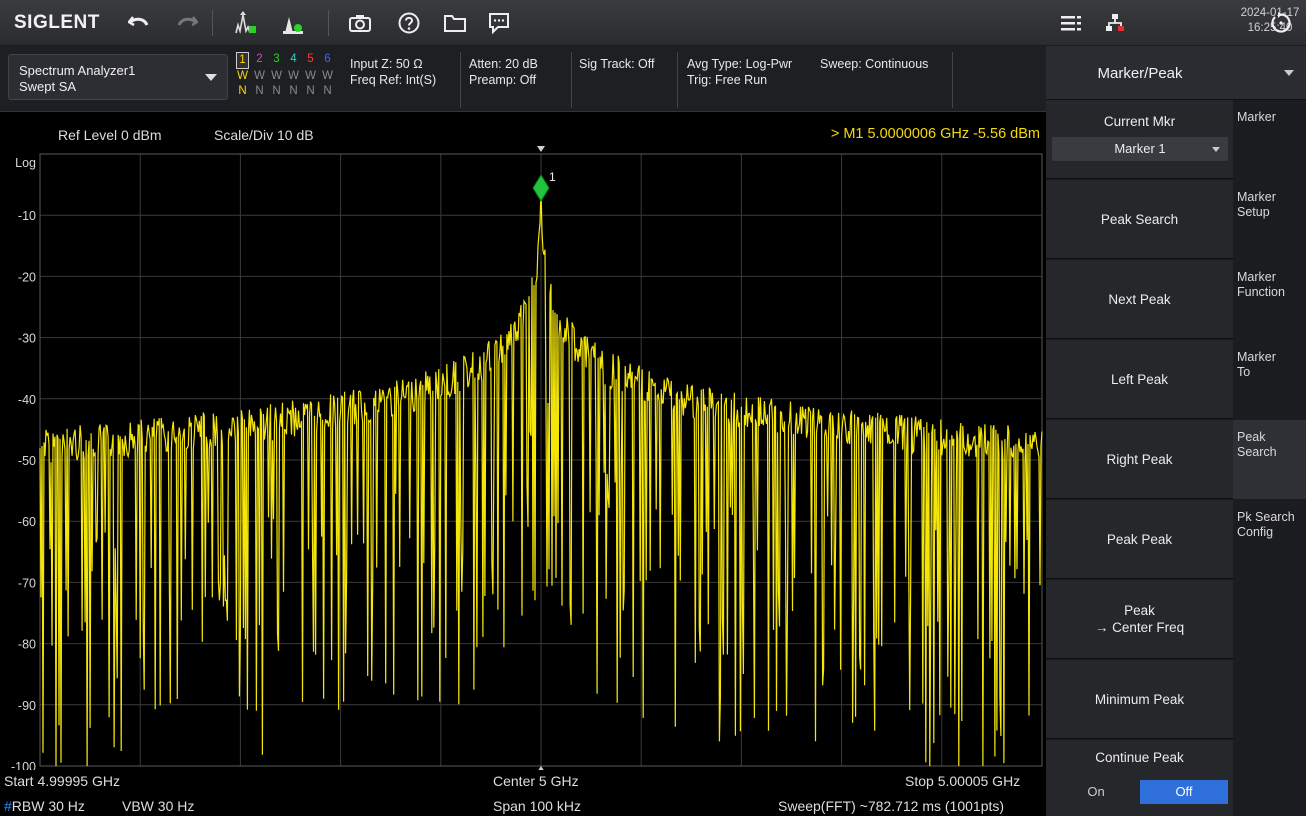 The height and width of the screenshot is (816, 1306). I want to click on center-frequency: Center 5 GHz, so click(536, 781).